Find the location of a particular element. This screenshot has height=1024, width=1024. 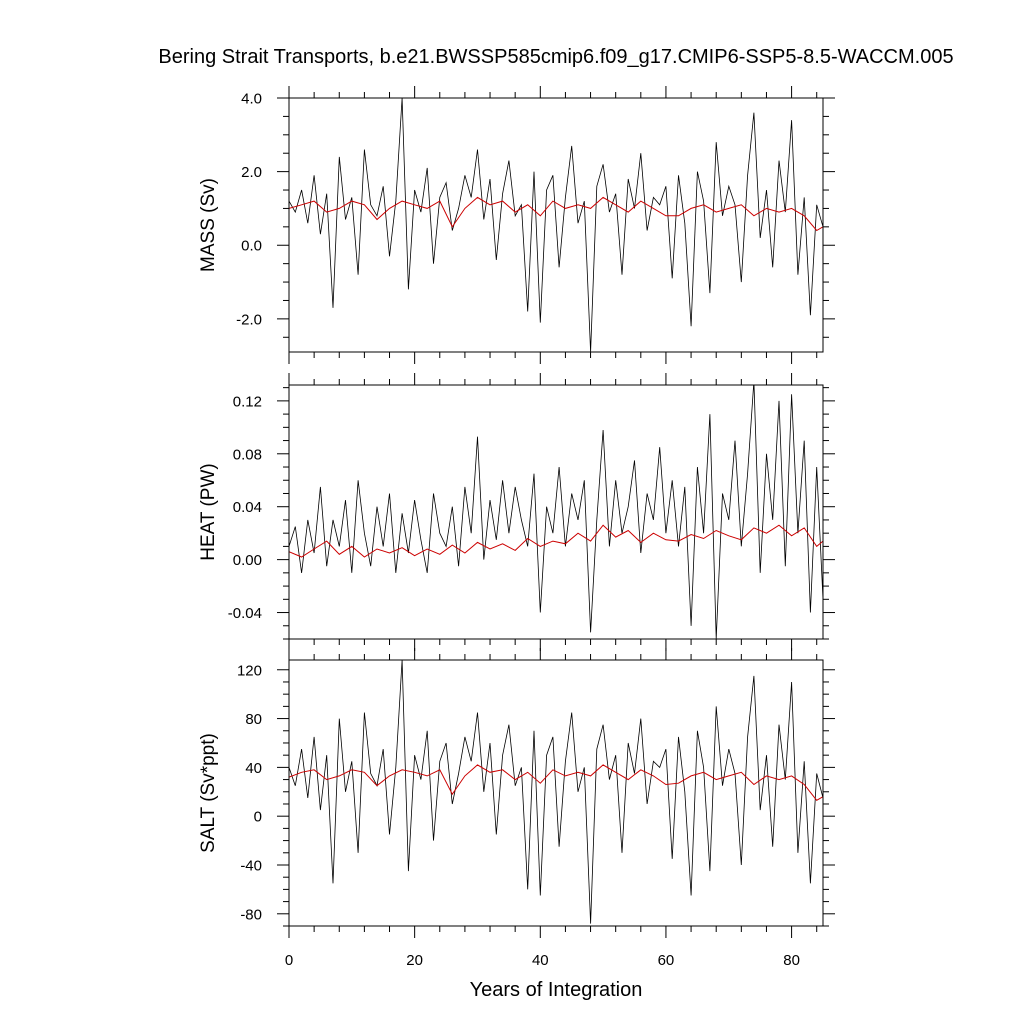

y-tick-label: 0.0 is located at coordinates (251, 246).